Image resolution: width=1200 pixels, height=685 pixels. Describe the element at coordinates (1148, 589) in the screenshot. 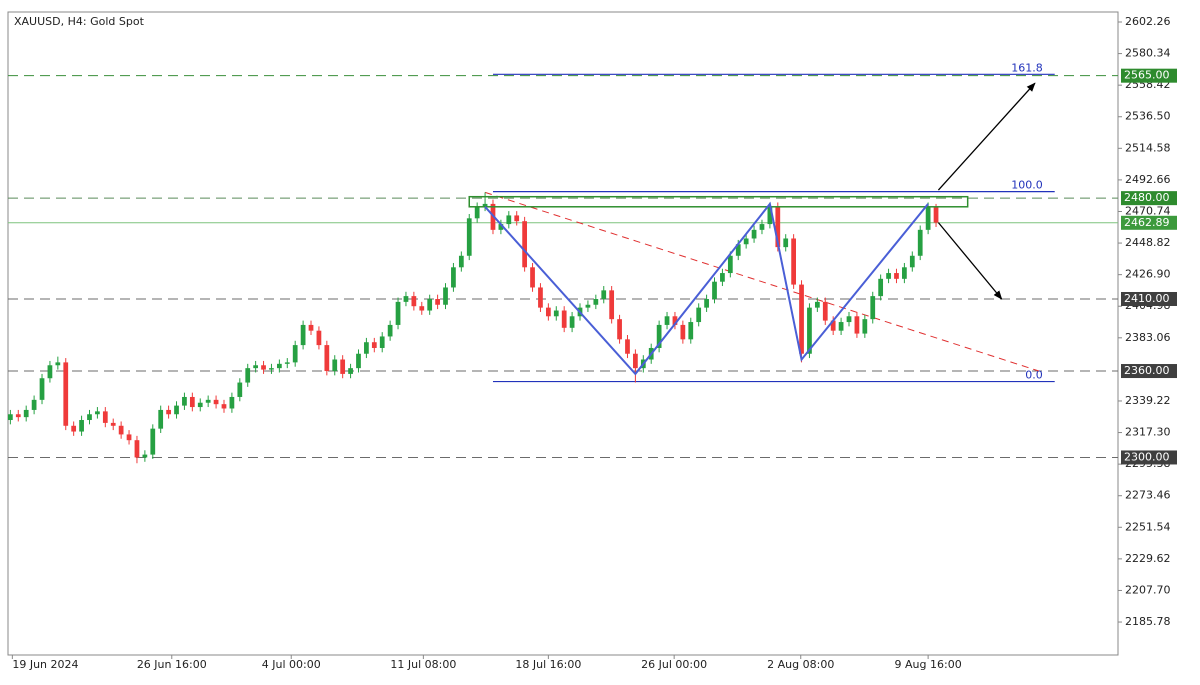

I see `y-tick-label: 2207.70` at that location.